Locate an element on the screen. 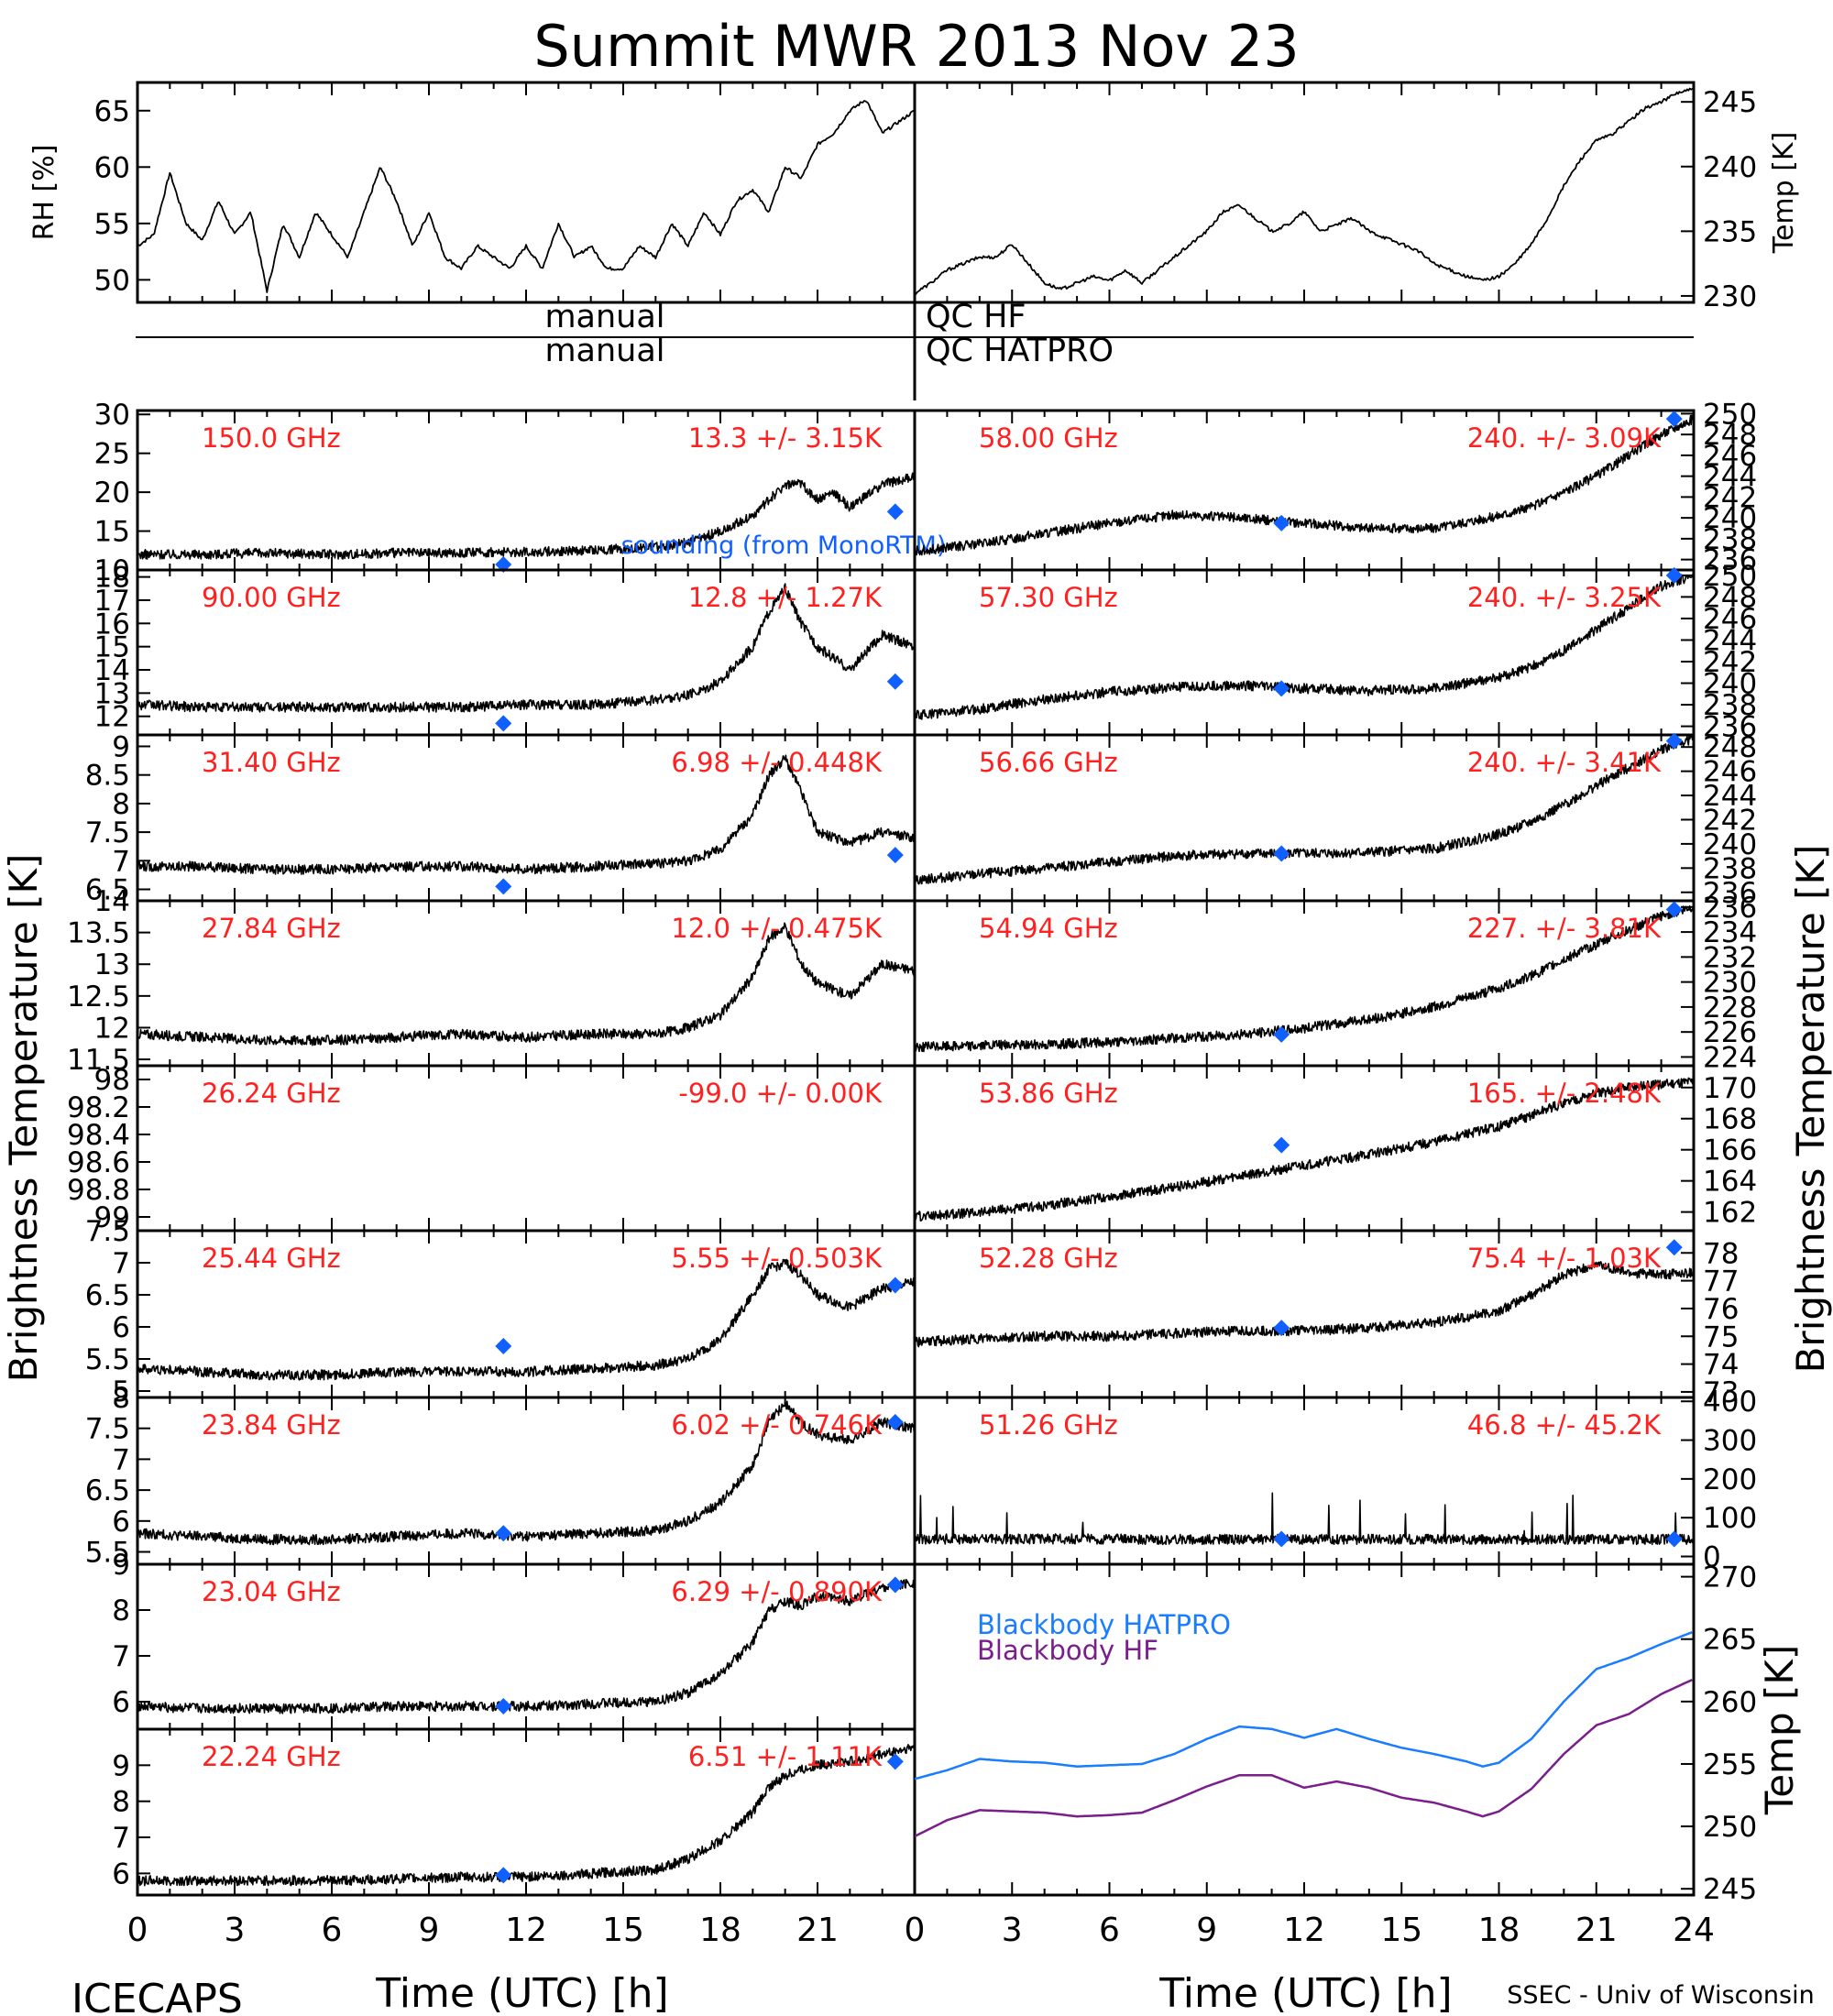 The width and height of the screenshot is (1833, 2016). y-tick-label: 248 is located at coordinates (1730, 747).